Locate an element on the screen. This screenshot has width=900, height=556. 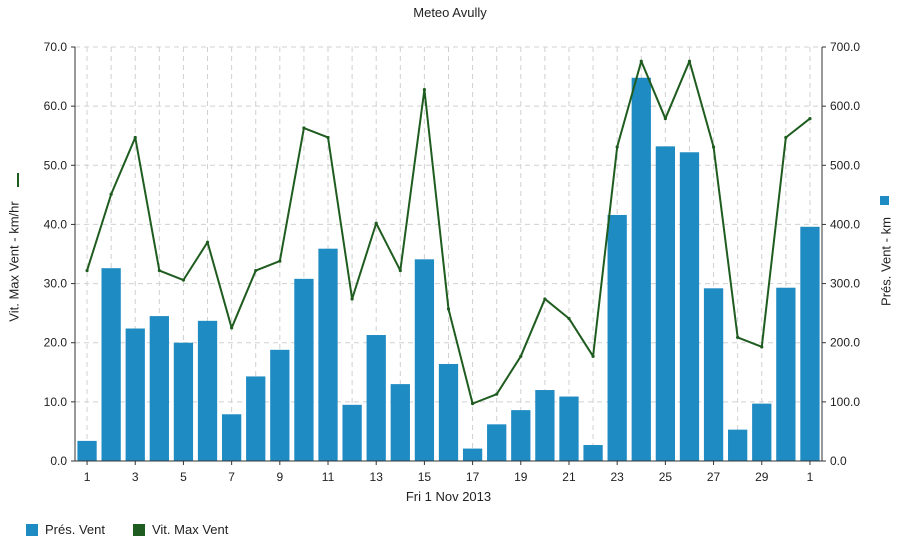
y-tick-label-left: 60.0 is located at coordinates (56, 106).